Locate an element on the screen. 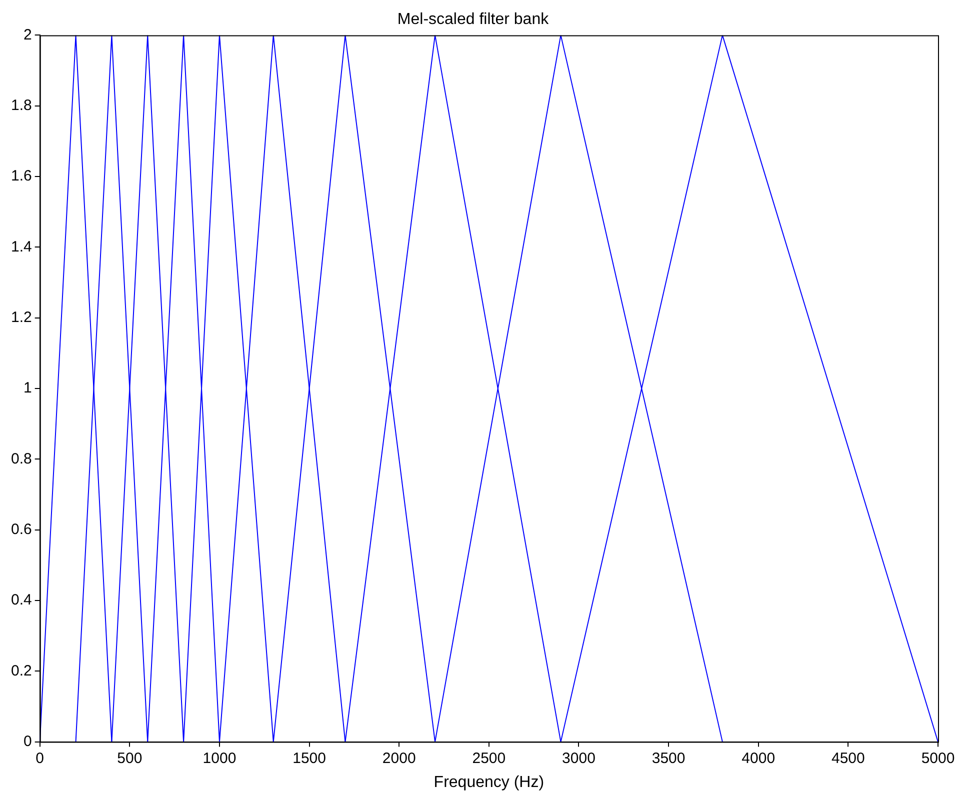 Image resolution: width=966 pixels, height=802 pixels. x-axis-title: Frequency (Hz) is located at coordinates (489, 782).